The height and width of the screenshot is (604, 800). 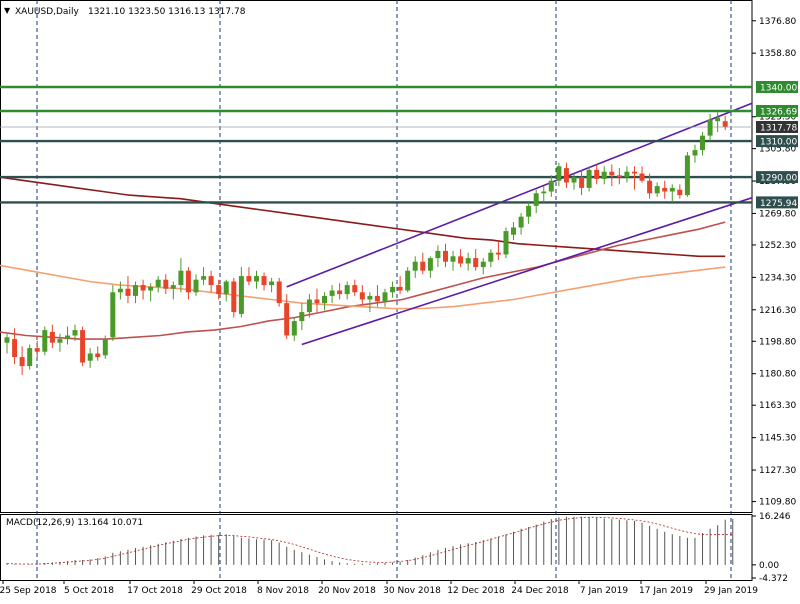 I want to click on symbol-label: XAUUSD,Daily, so click(x=47, y=12).